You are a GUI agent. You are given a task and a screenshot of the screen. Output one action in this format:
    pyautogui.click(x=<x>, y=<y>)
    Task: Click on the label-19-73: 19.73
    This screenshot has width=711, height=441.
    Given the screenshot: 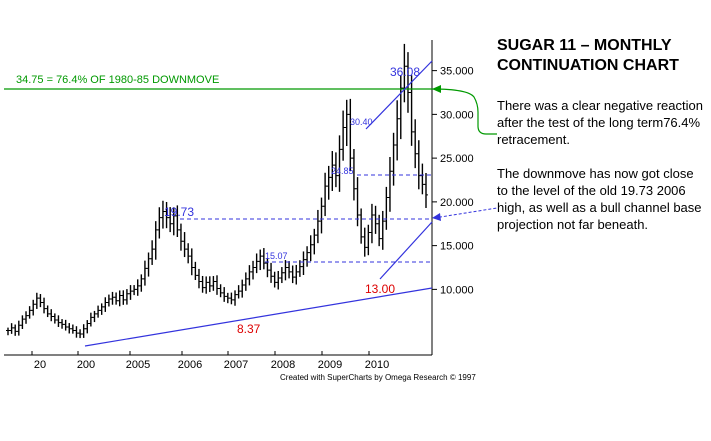 What is the action you would take?
    pyautogui.click(x=179, y=212)
    